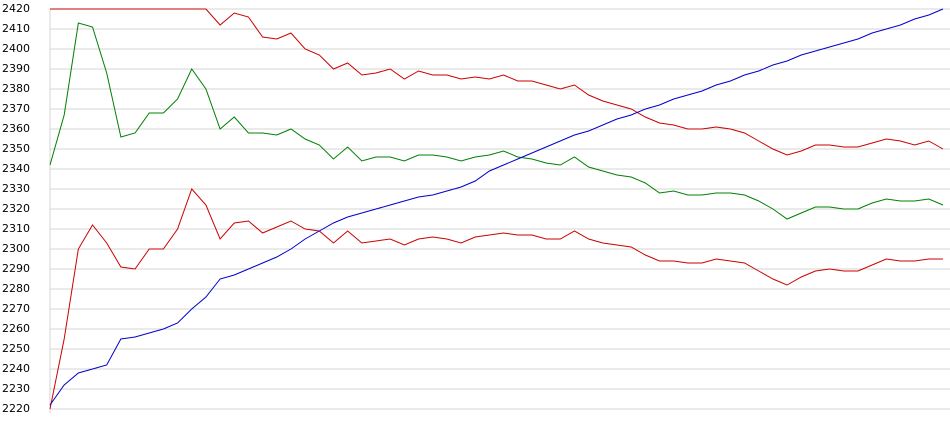 This screenshot has width=950, height=435. What do you see at coordinates (16, 28) in the screenshot?
I see `y-tick-label: 2410` at bounding box center [16, 28].